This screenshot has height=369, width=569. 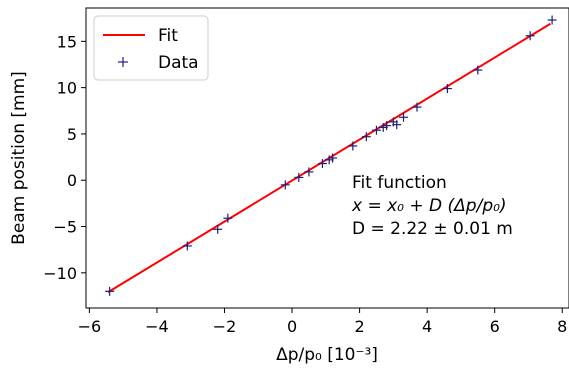 What do you see at coordinates (151, 48) in the screenshot?
I see `legend: Fit Data` at bounding box center [151, 48].